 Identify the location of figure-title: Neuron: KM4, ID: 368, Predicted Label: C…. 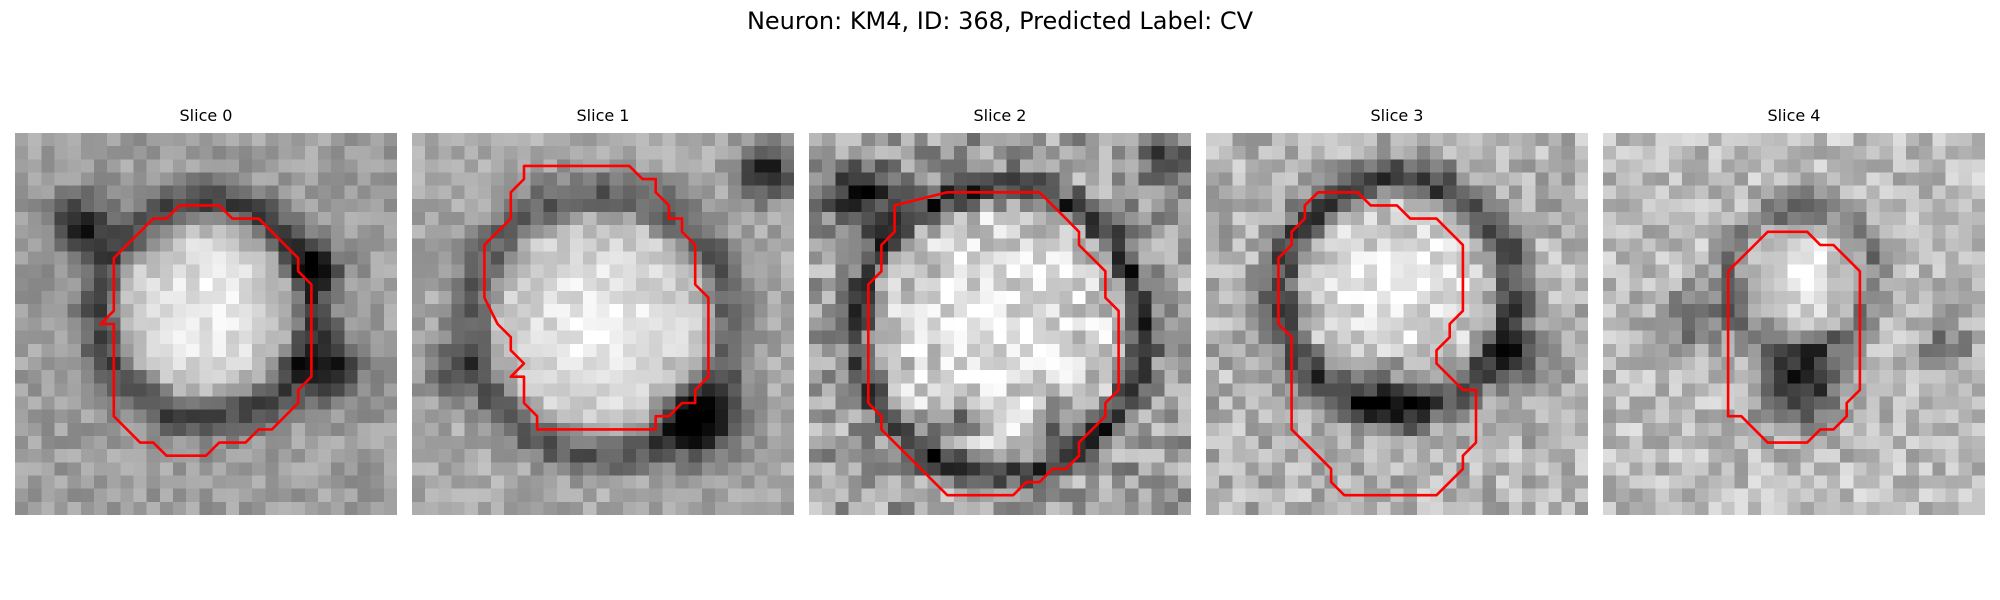
(1000, 21).